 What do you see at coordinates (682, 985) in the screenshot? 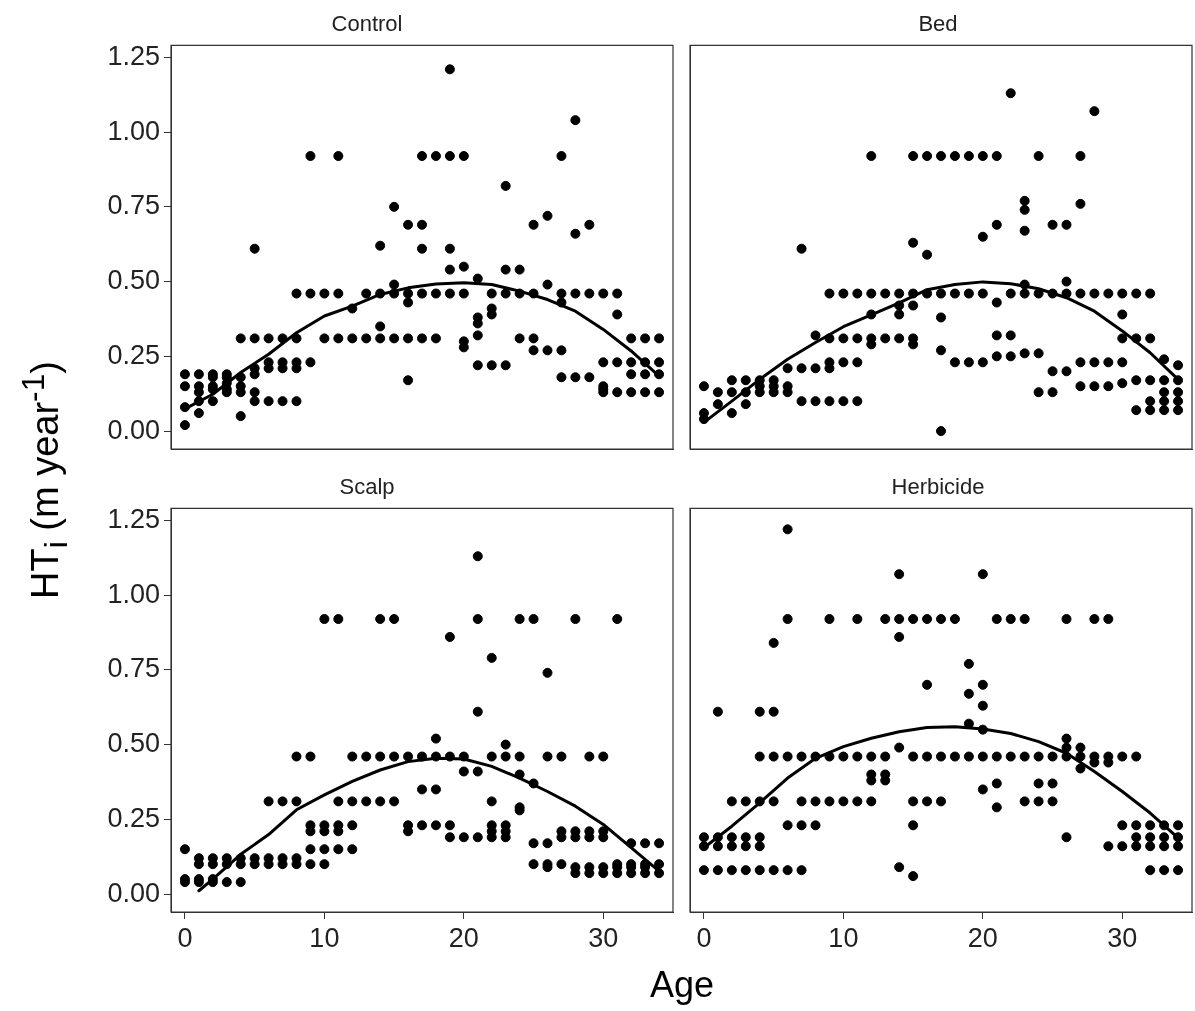
I see `x-axis-title: Age` at bounding box center [682, 985].